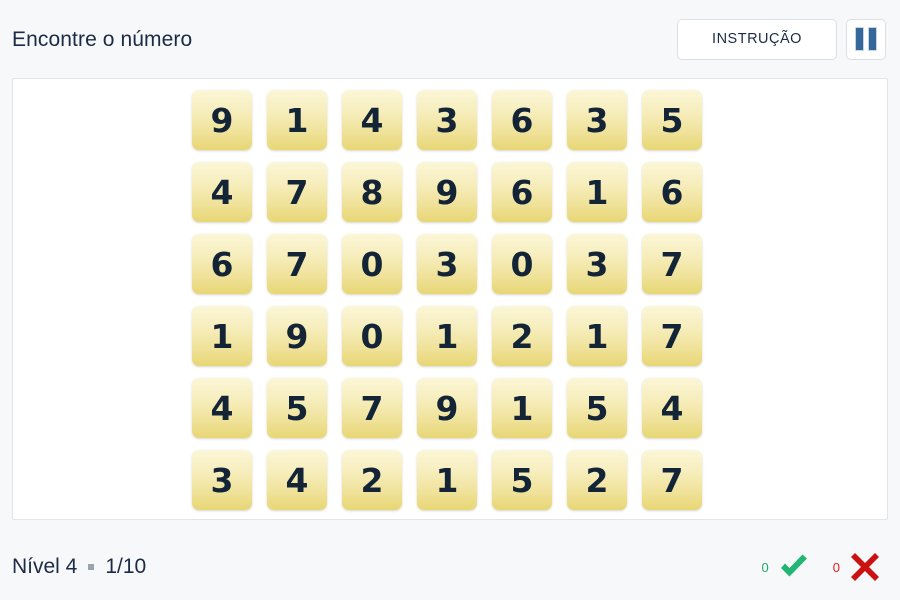  I want to click on score-wrong: 0, so click(857, 567).